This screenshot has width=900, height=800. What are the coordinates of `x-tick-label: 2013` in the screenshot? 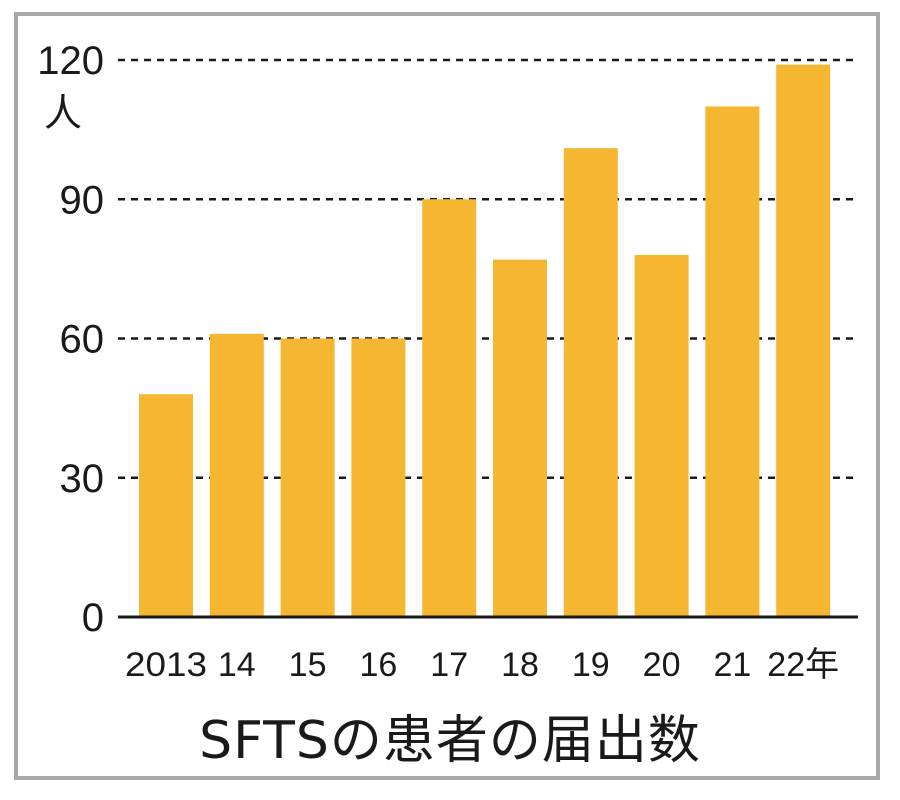 It's located at (166, 665).